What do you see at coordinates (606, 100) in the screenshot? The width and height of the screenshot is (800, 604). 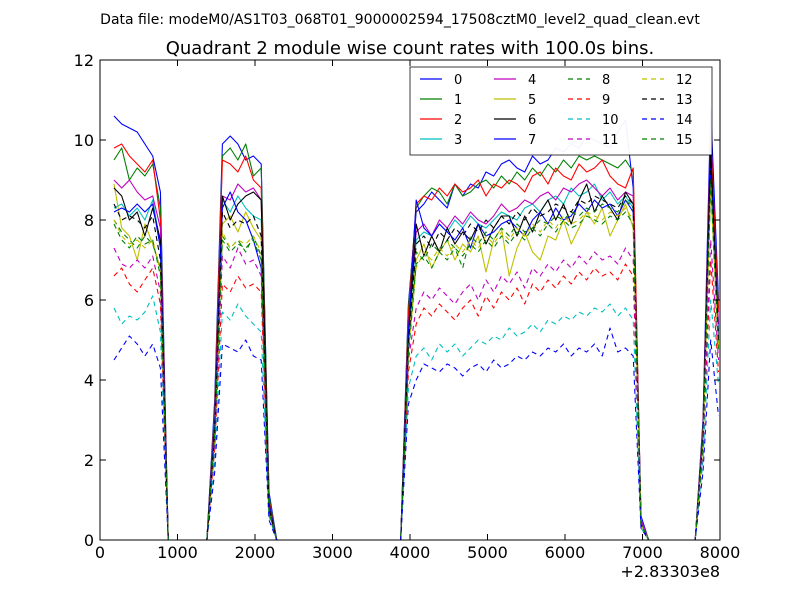 I see `legend-label-9: 9` at bounding box center [606, 100].